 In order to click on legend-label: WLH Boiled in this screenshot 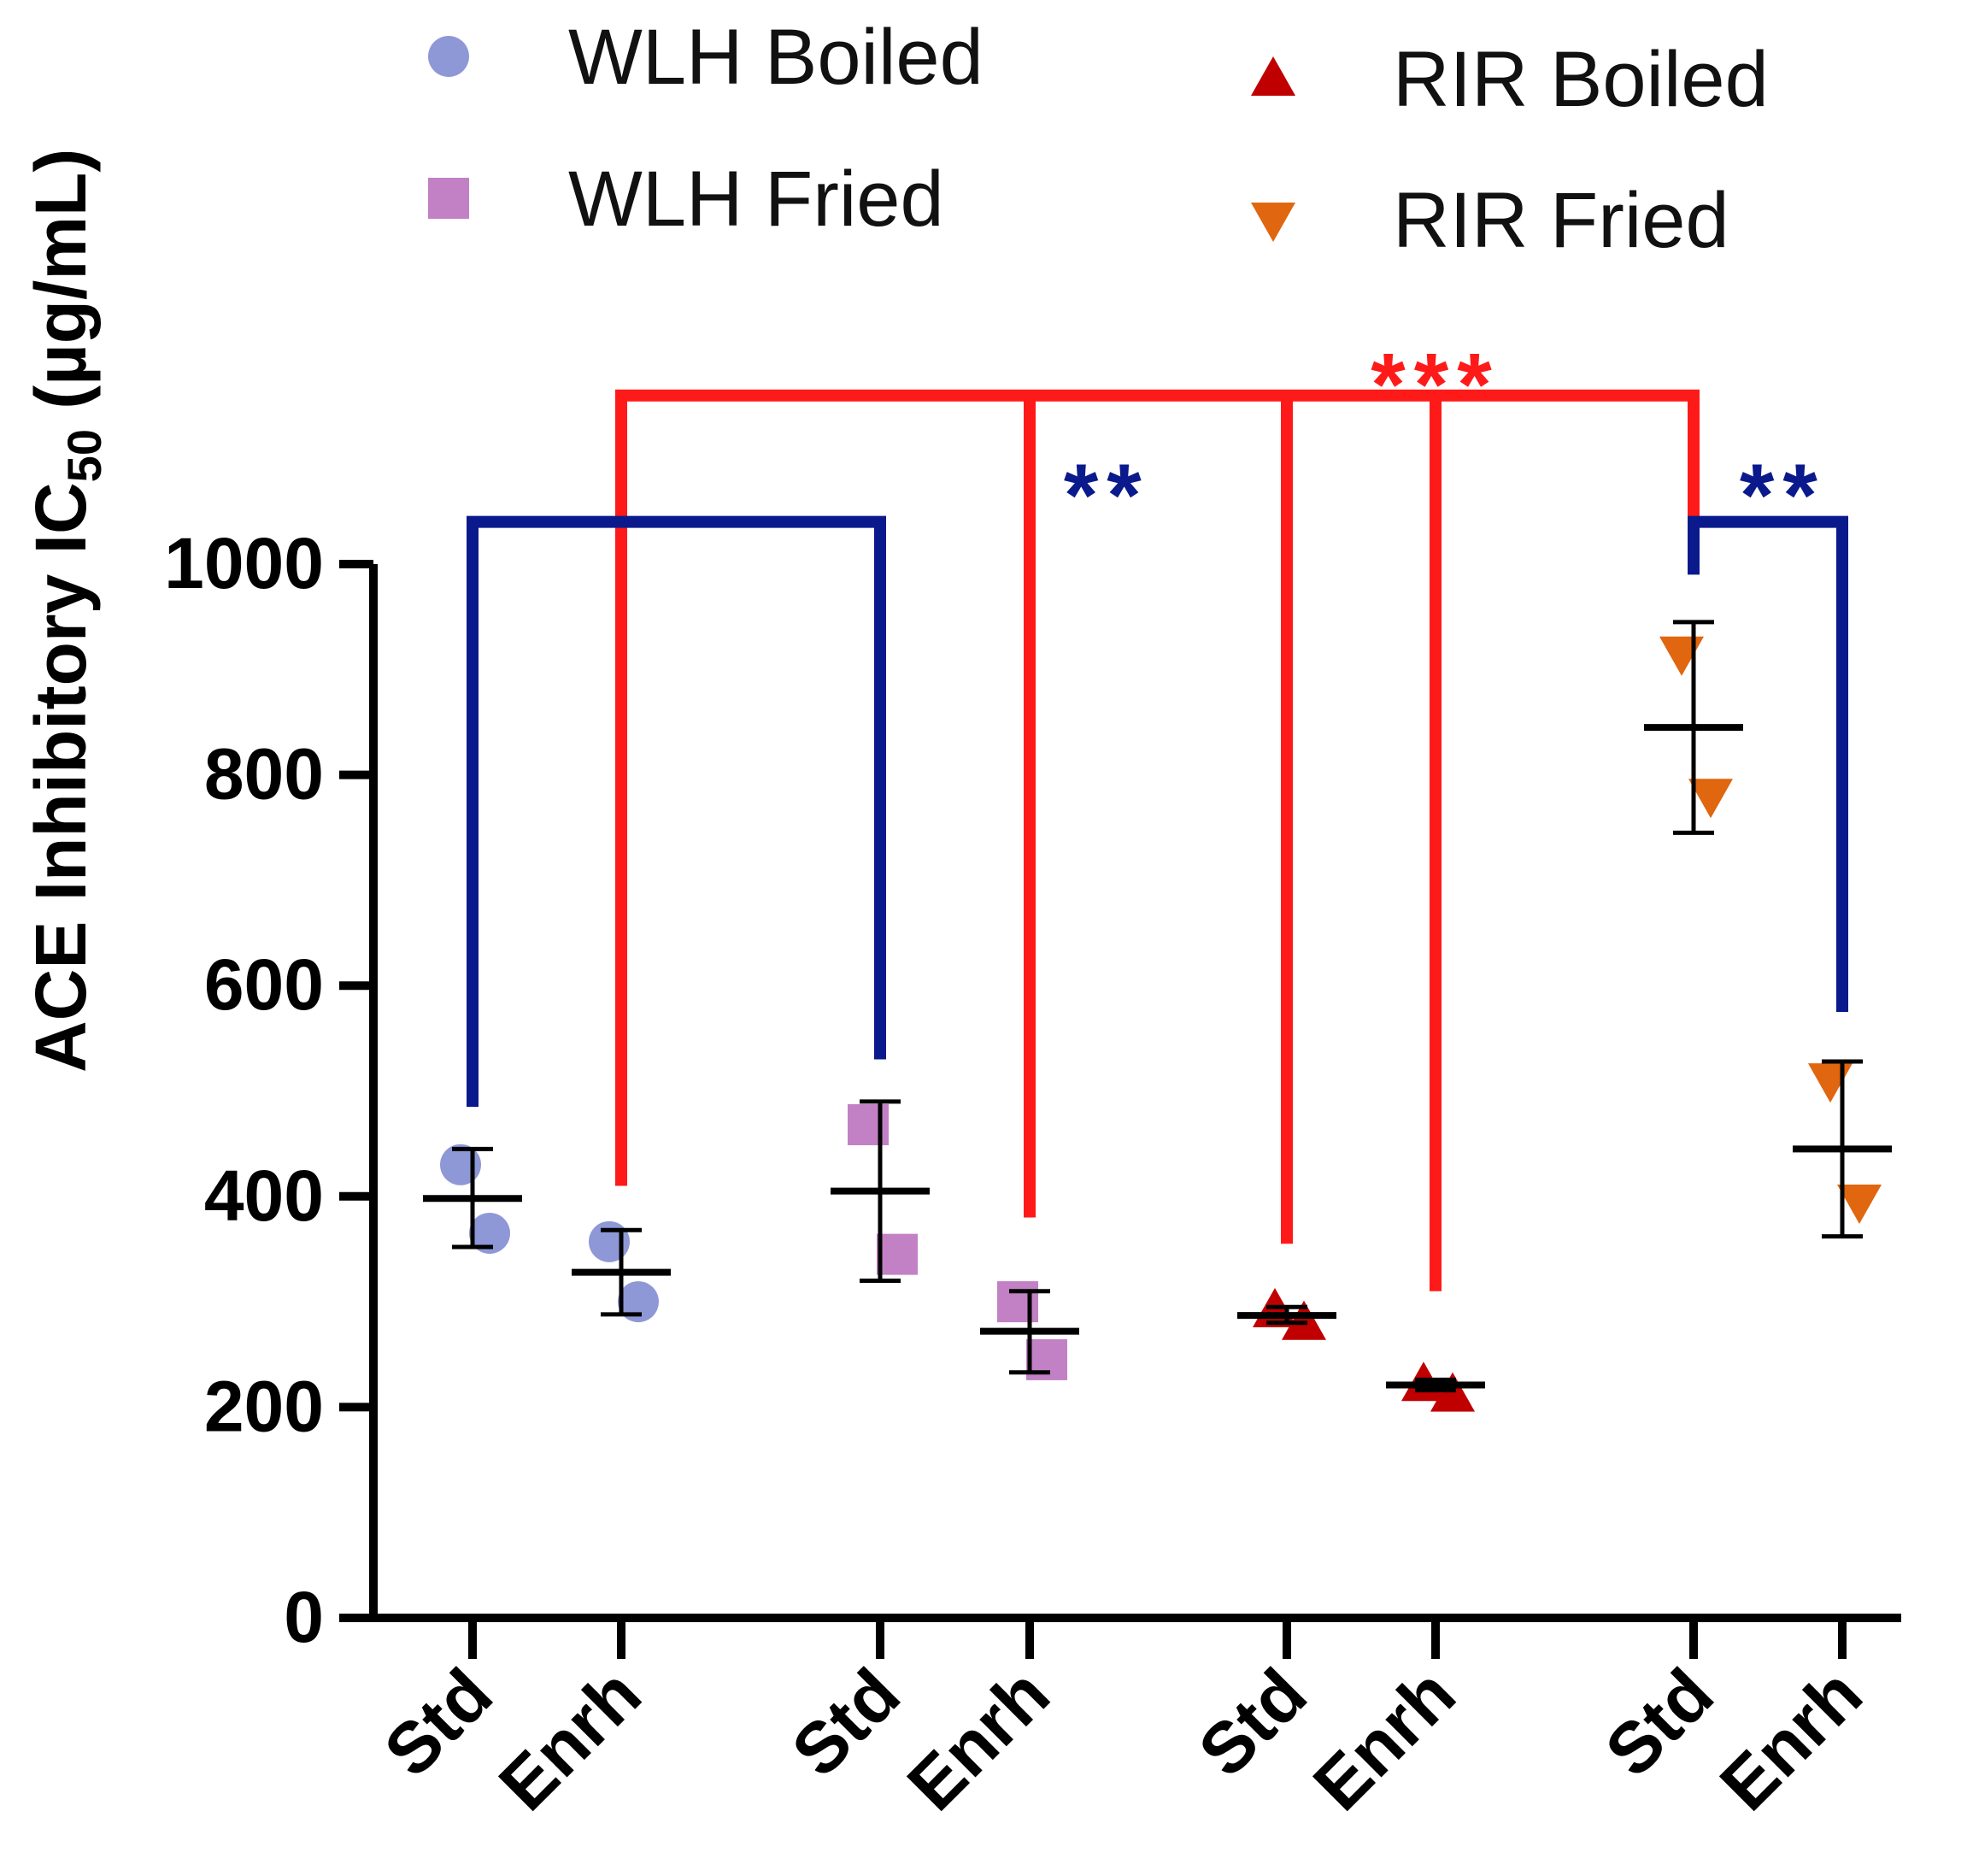, I will do `click(776, 57)`.